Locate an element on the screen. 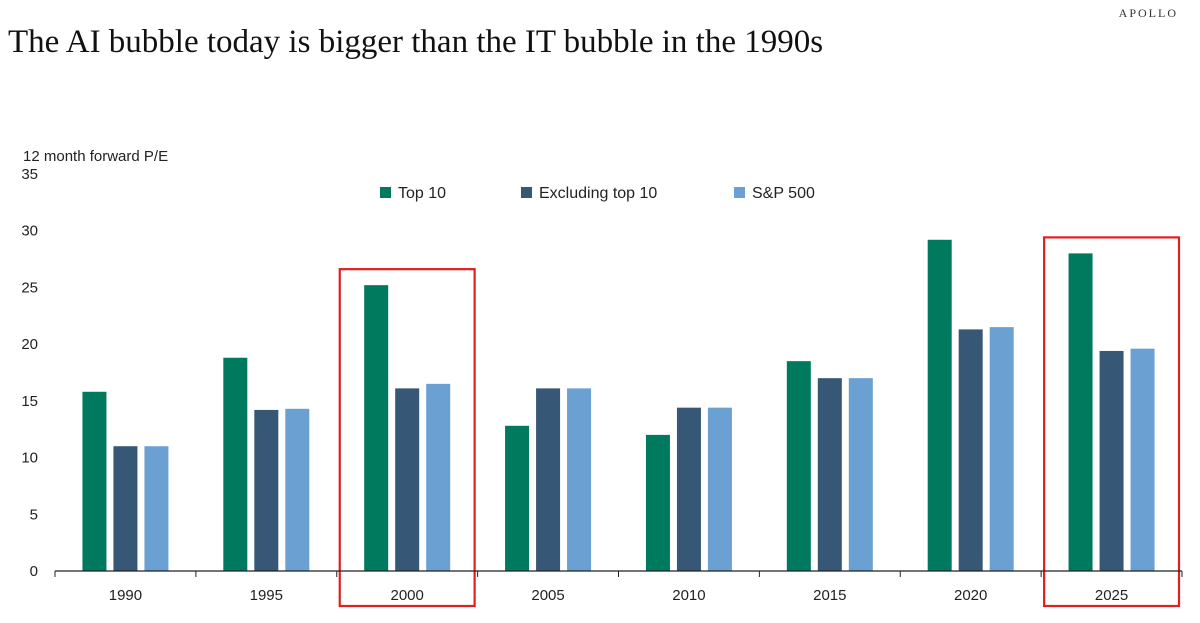 This screenshot has width=1200, height=623. bar-top-10-1995 is located at coordinates (235, 464).